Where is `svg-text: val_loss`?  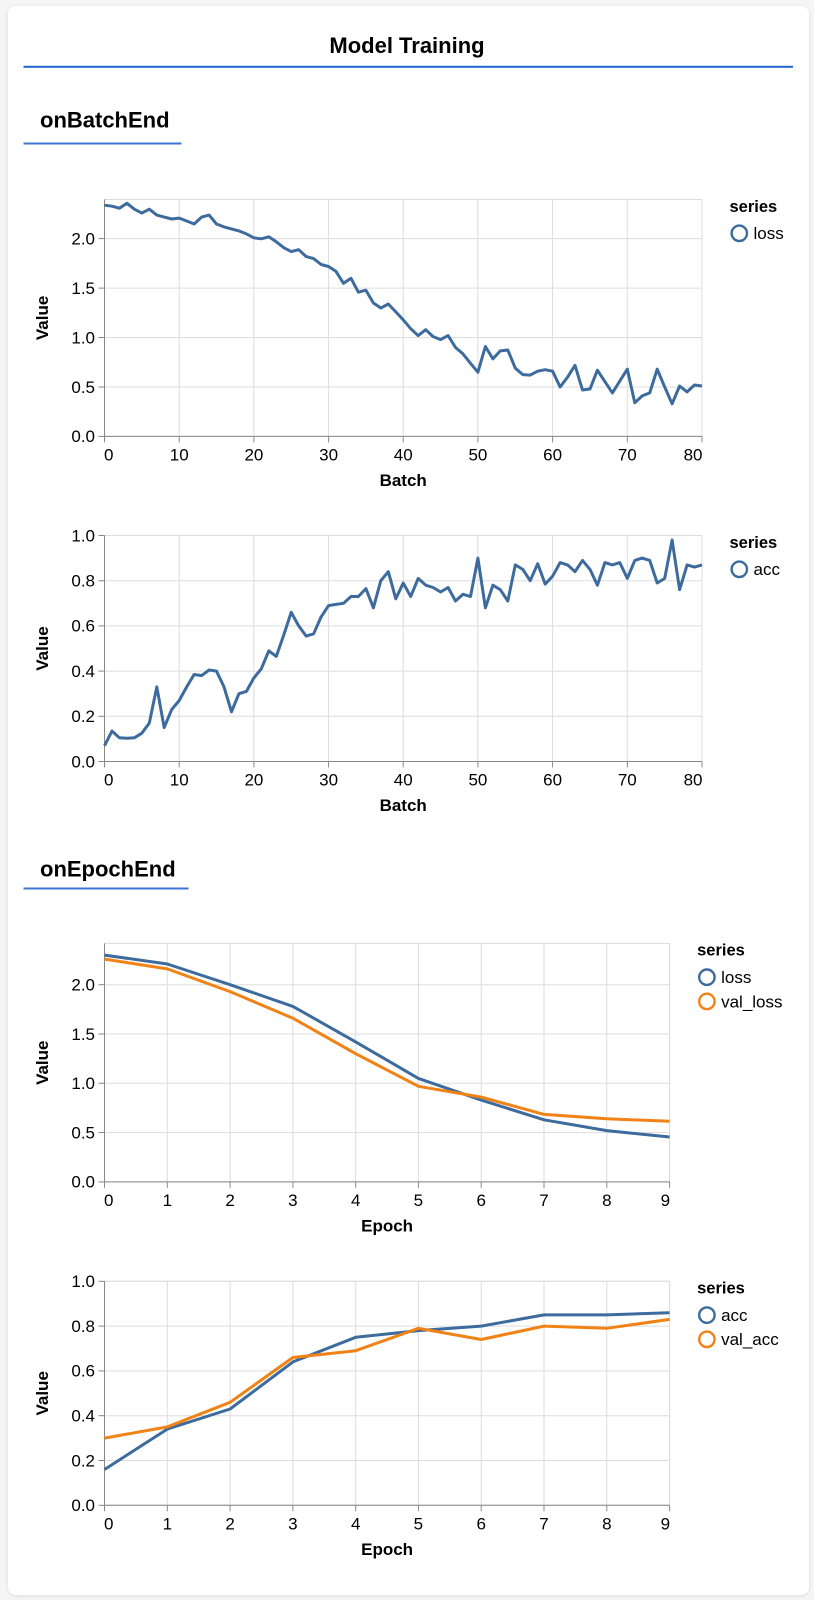
svg-text: val_loss is located at coordinates (751, 1001).